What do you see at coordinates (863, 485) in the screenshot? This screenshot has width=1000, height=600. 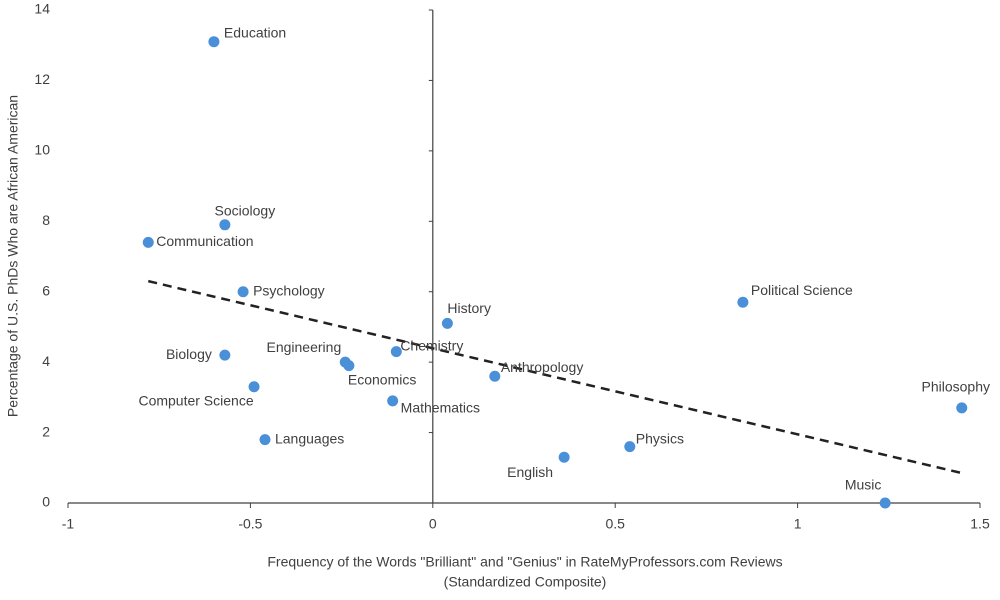 I see `point-label: Music` at bounding box center [863, 485].